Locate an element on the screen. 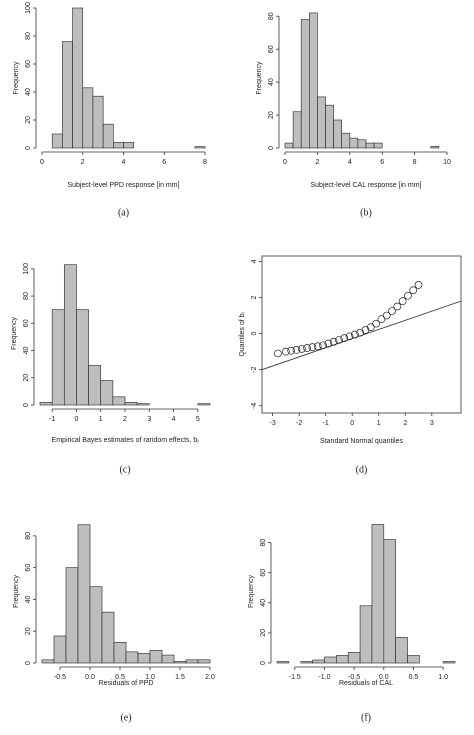  x-tick-label: 0.5 is located at coordinates (414, 677).